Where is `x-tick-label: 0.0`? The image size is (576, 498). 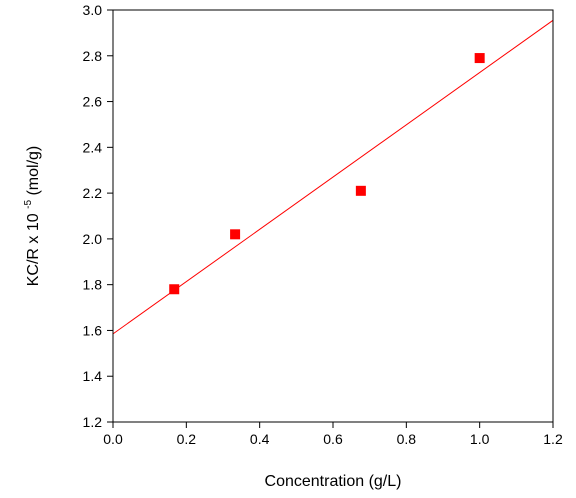
x-tick-label: 0.0 is located at coordinates (113, 439).